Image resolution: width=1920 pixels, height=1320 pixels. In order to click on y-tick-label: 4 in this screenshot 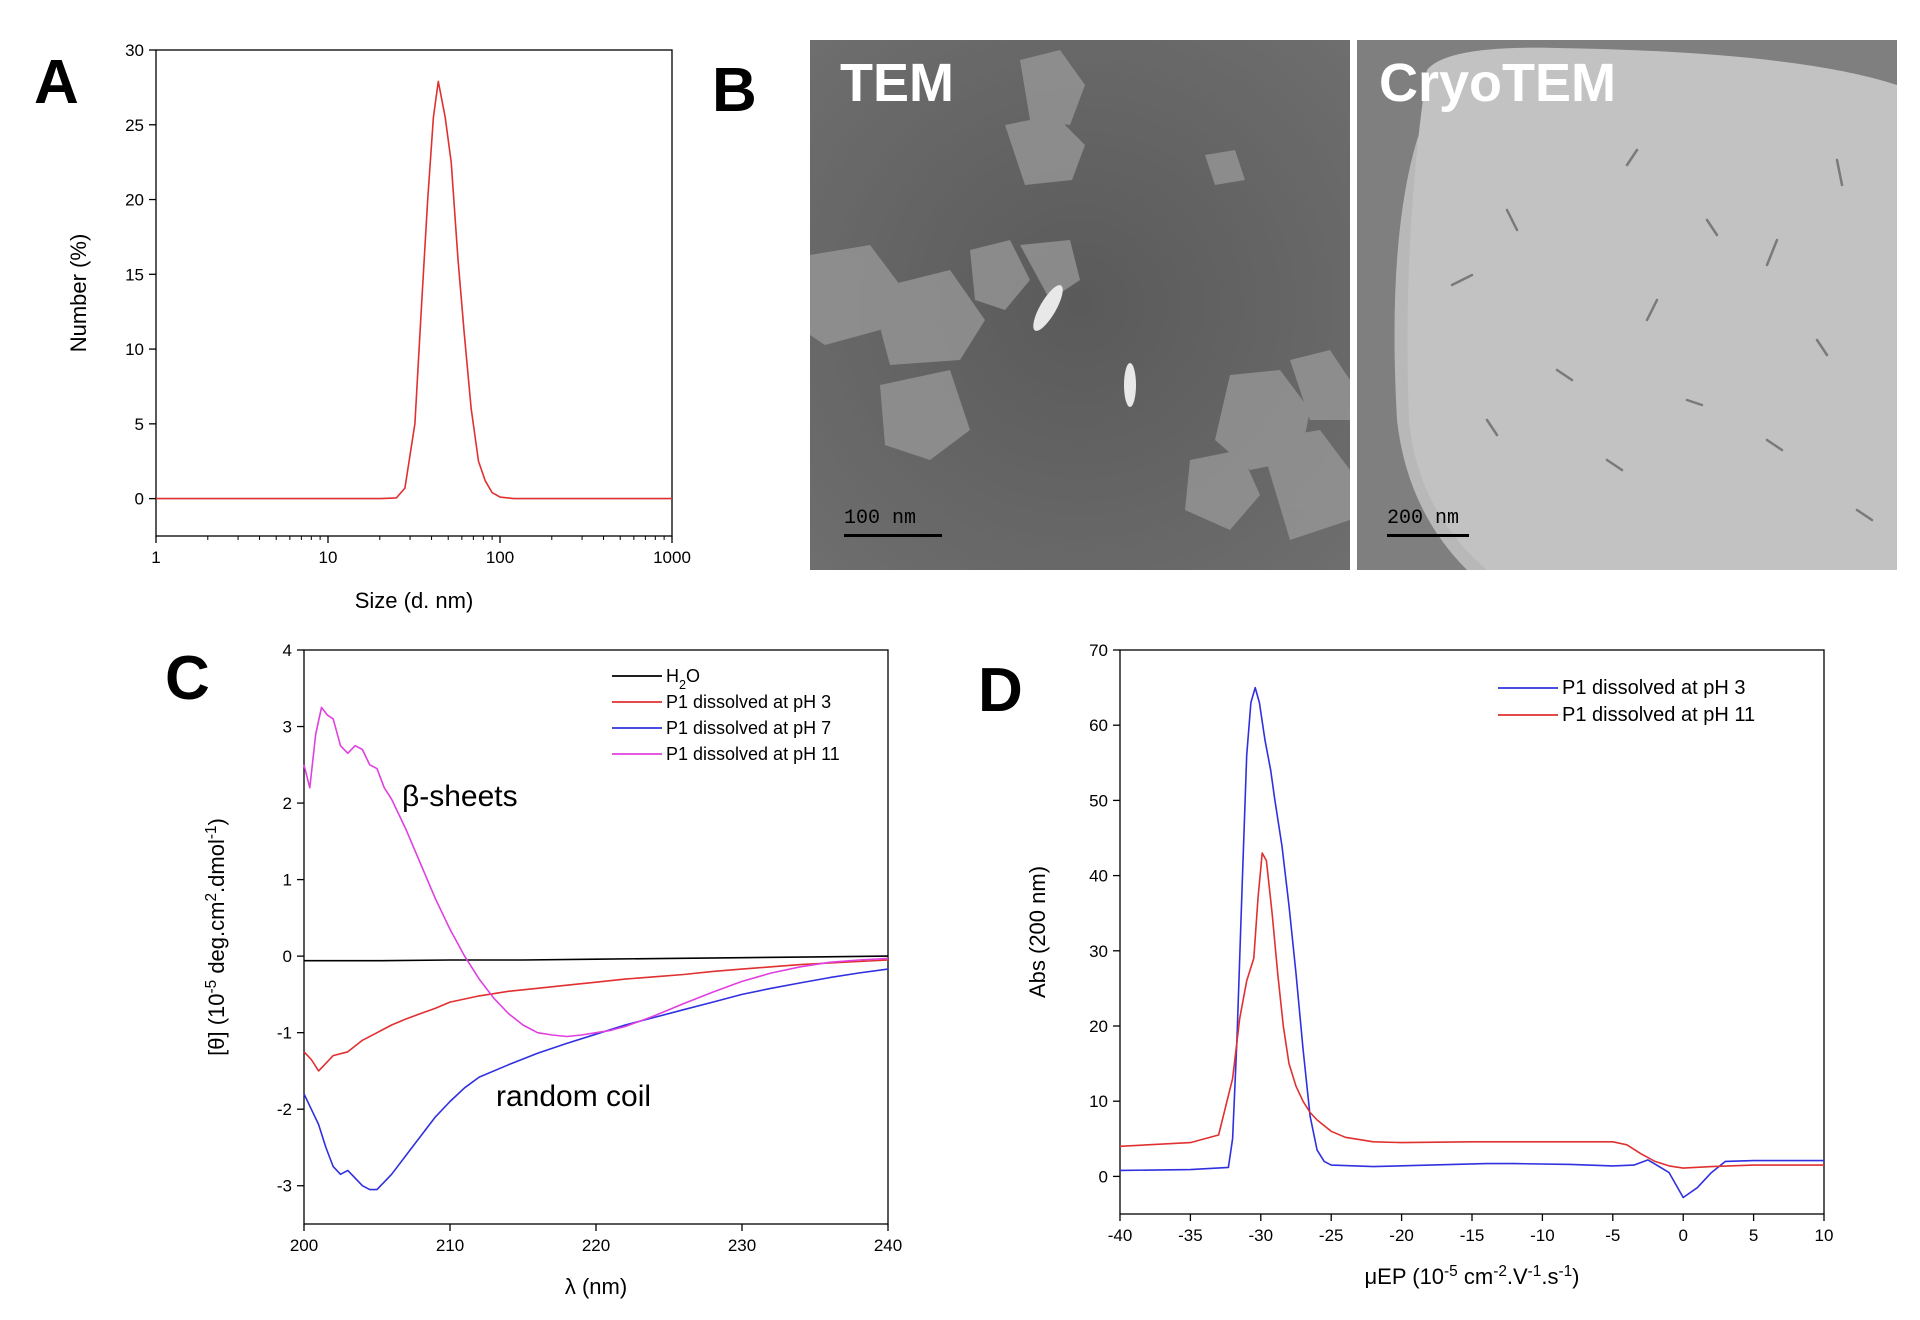, I will do `click(287, 650)`.